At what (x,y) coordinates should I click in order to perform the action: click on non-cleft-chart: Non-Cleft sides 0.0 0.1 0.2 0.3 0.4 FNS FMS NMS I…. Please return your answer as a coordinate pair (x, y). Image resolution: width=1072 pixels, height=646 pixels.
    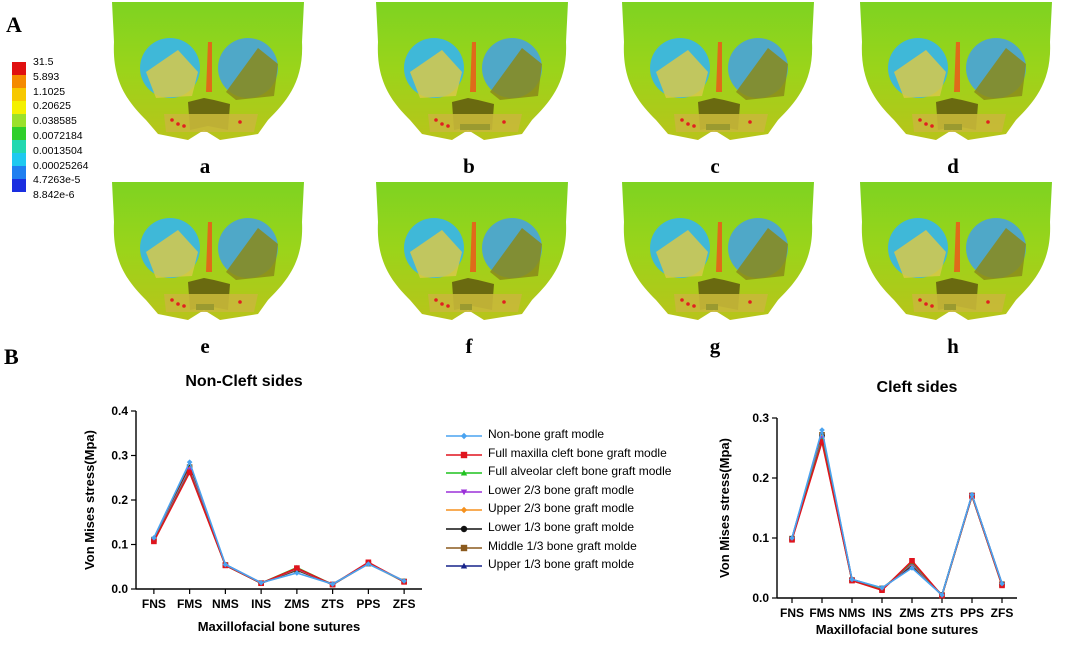
    Looking at the image, I should click on (252, 503).